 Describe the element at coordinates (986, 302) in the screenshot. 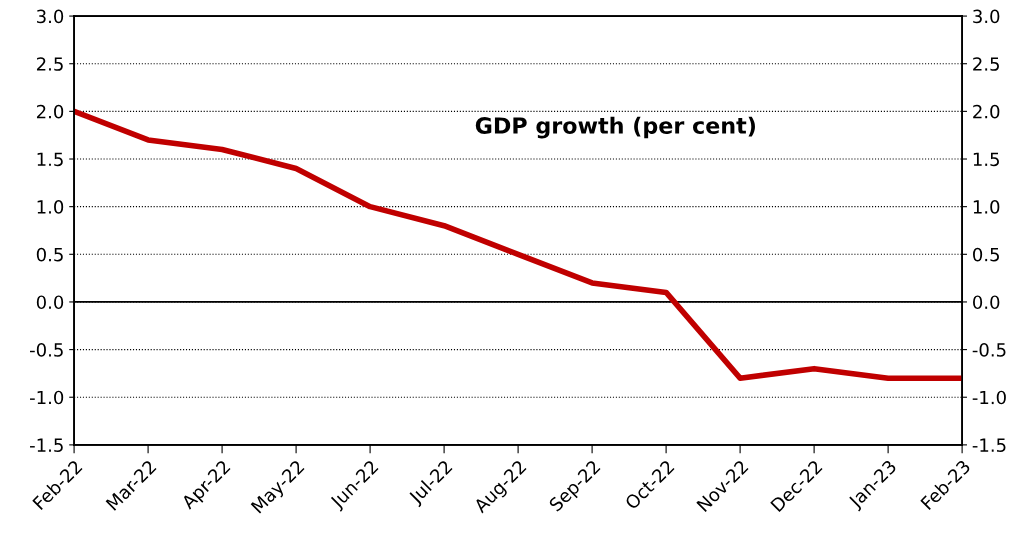

I see `y2-tick-label: 0.0` at that location.